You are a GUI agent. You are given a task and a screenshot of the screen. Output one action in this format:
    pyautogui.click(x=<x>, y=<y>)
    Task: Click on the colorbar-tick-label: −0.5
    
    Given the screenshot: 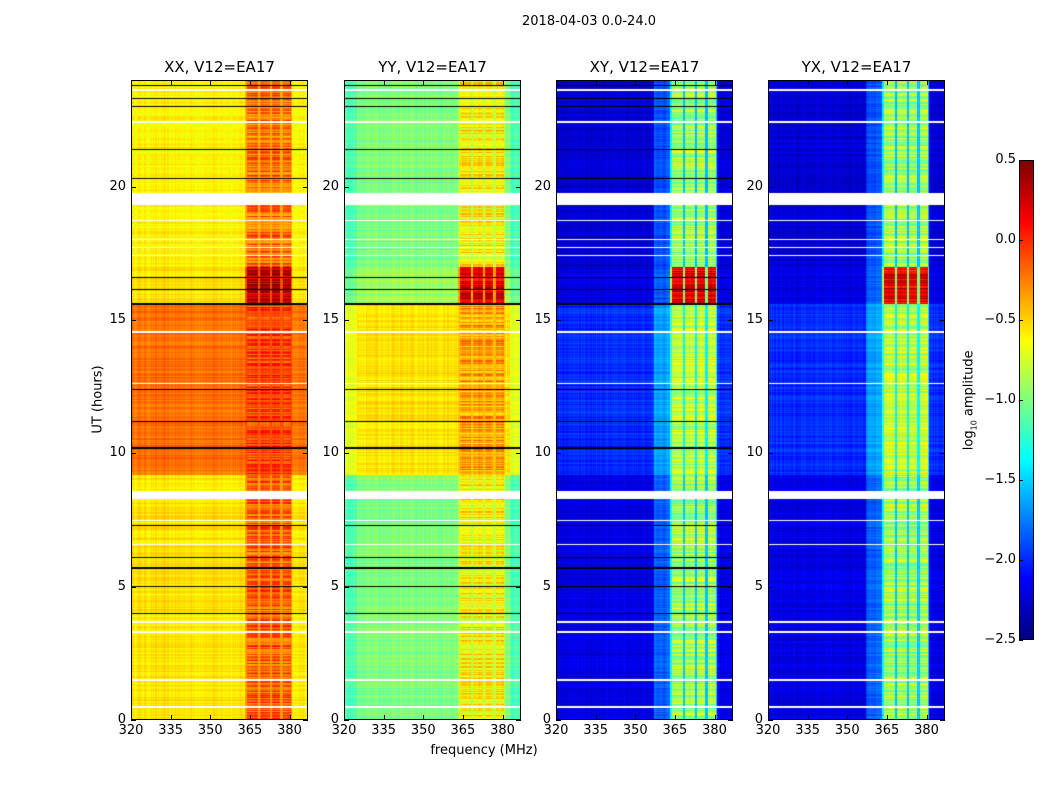 What is the action you would take?
    pyautogui.click(x=1000, y=319)
    